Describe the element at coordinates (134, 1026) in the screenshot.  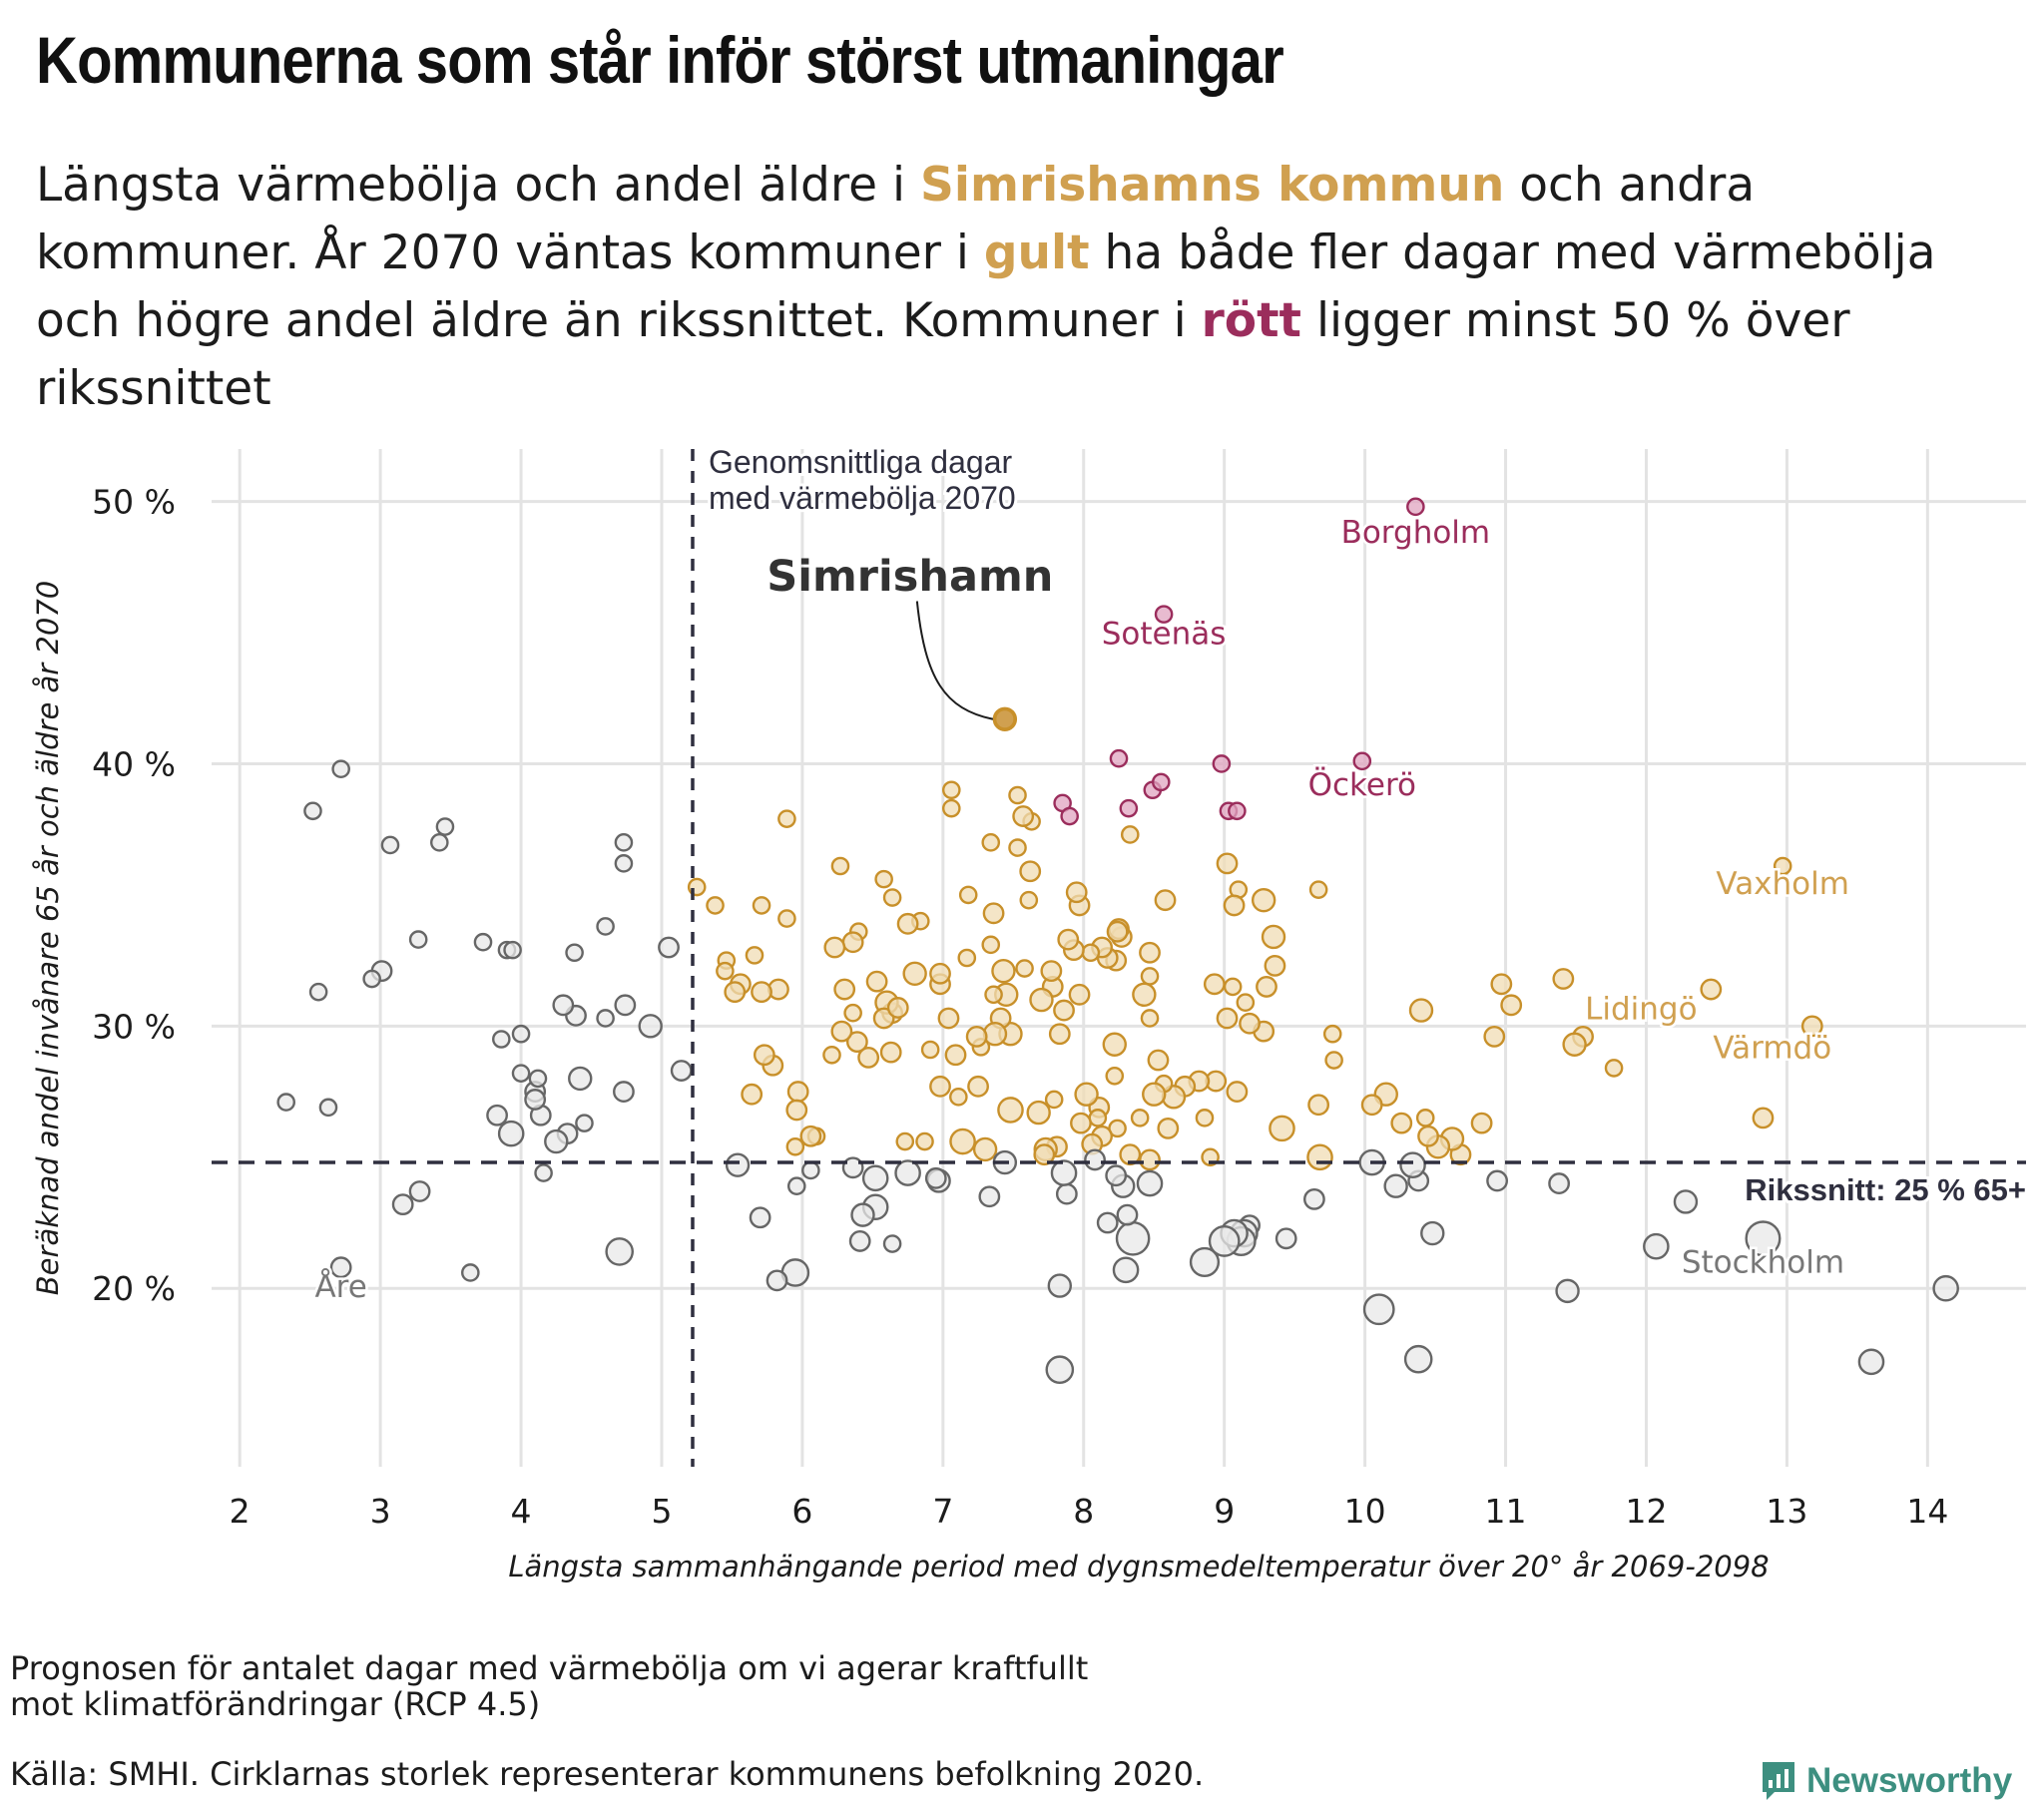
I see `y-tick-label: 30 %` at that location.